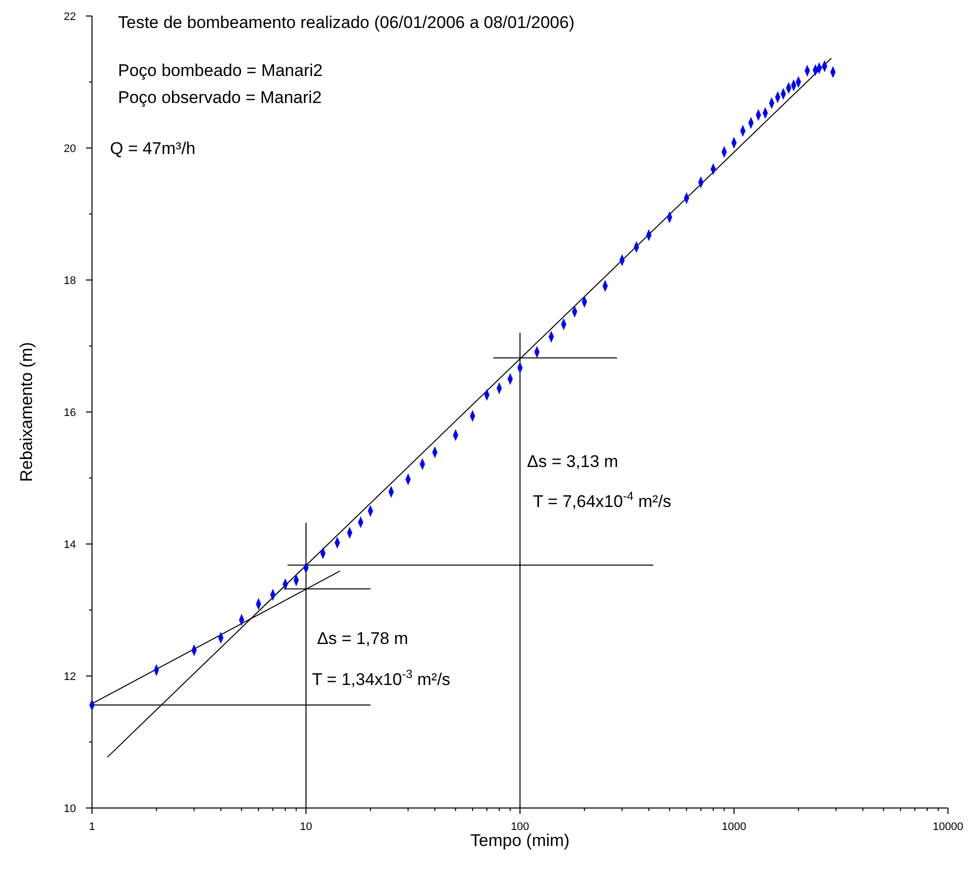 The image size is (979, 876). I want to click on x-tick-label: 100, so click(520, 827).